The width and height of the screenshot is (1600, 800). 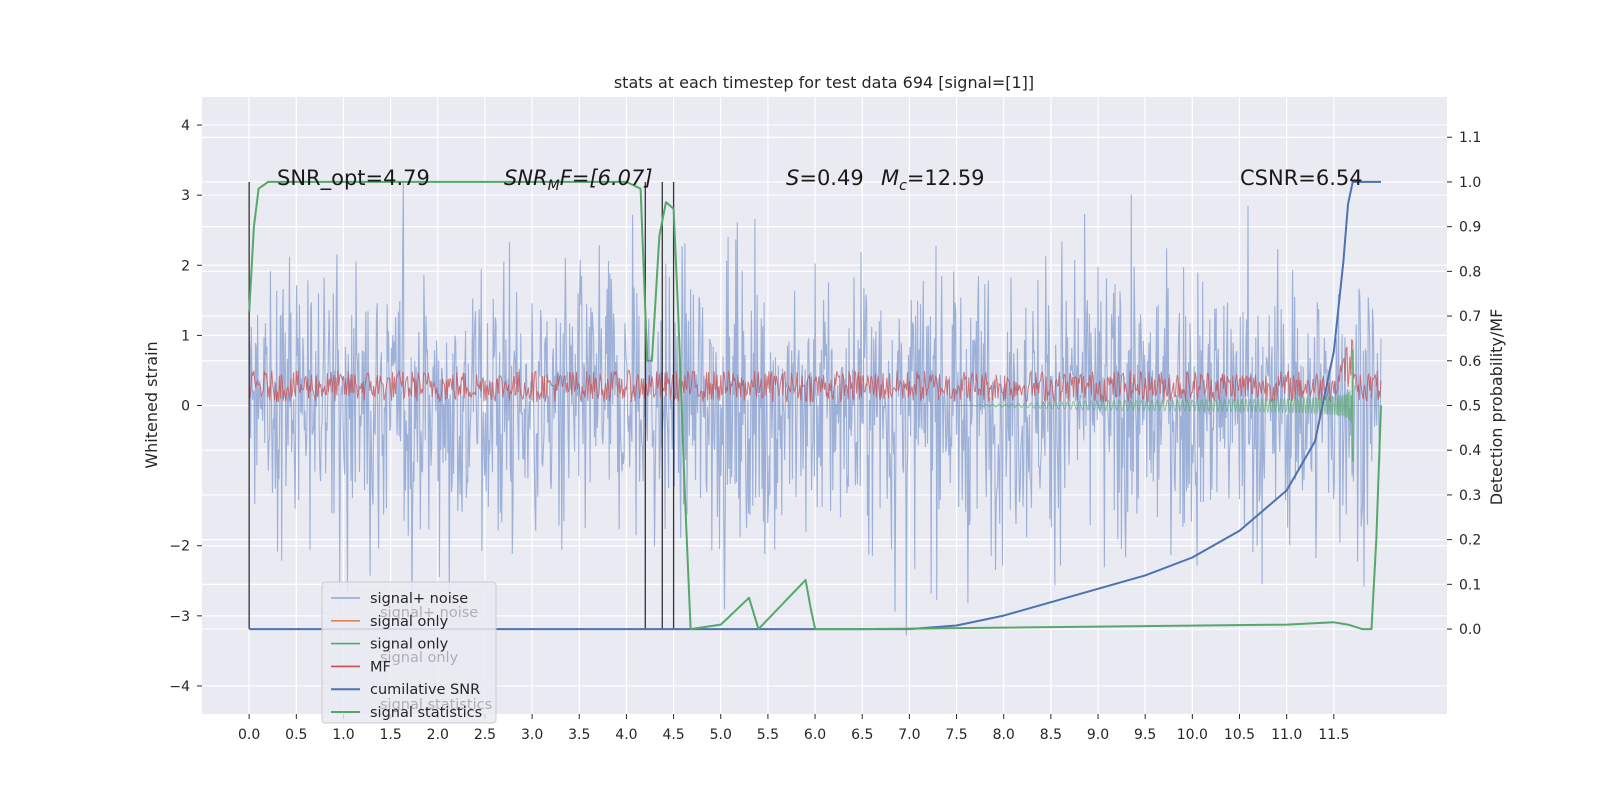 I want to click on snr-mf-tail: F=[6.07], so click(x=606, y=178).